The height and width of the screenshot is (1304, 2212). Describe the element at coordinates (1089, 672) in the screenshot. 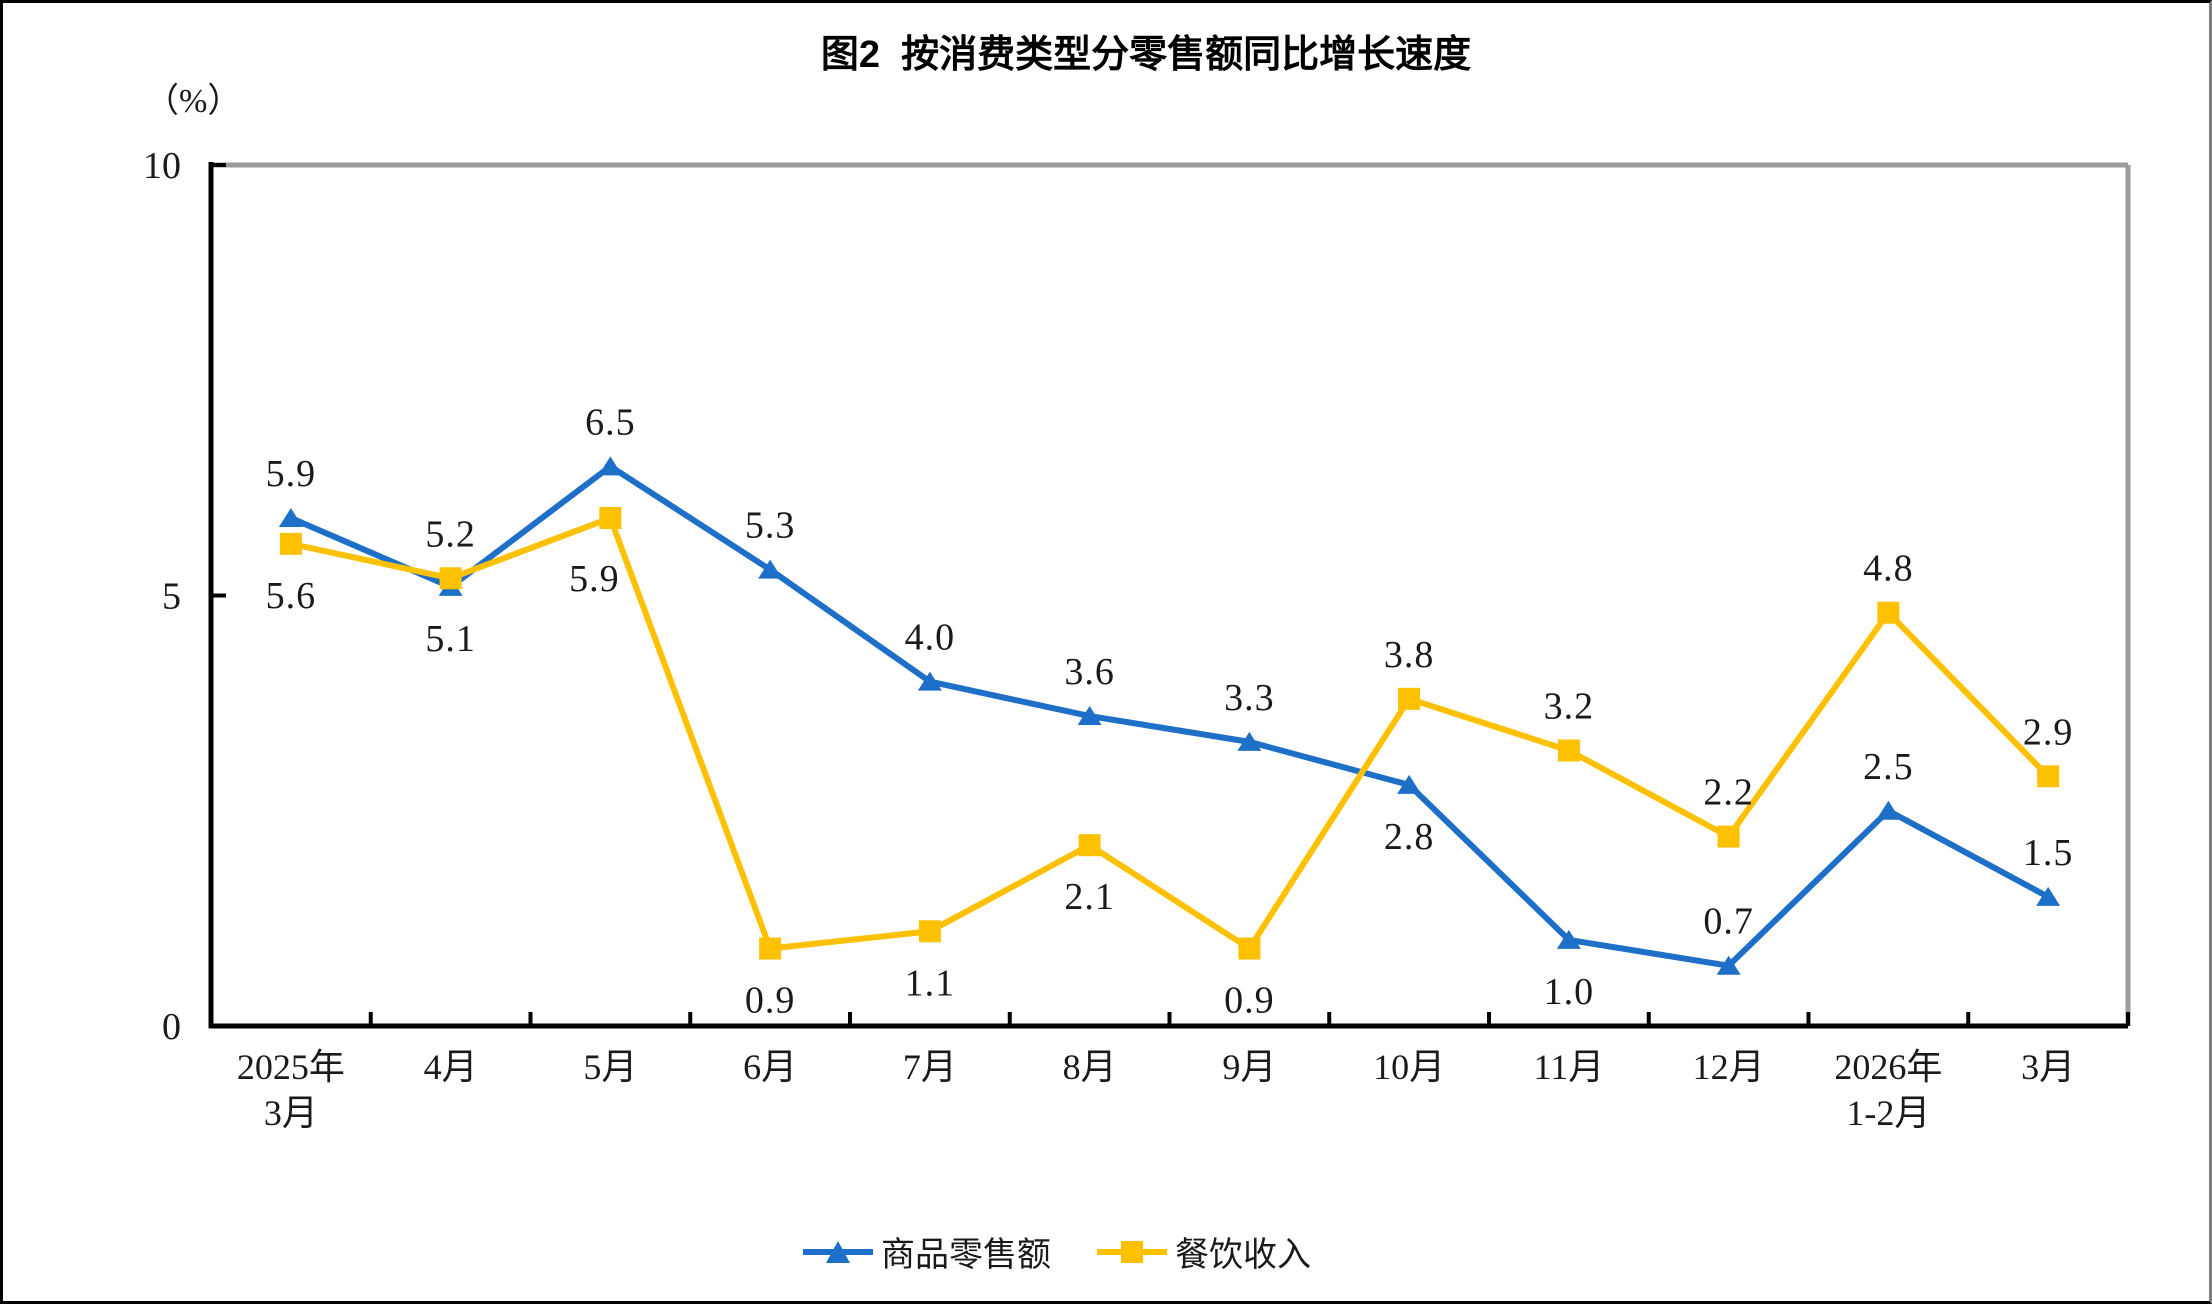

I see `svg-text: 3.6` at that location.